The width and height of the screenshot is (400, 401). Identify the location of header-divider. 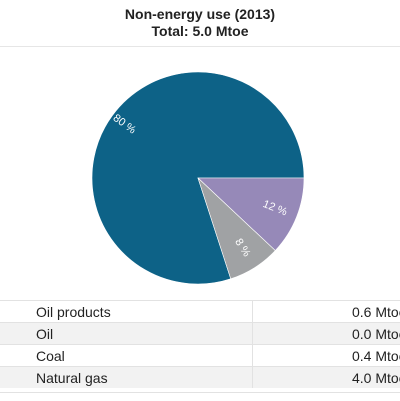
(200, 46).